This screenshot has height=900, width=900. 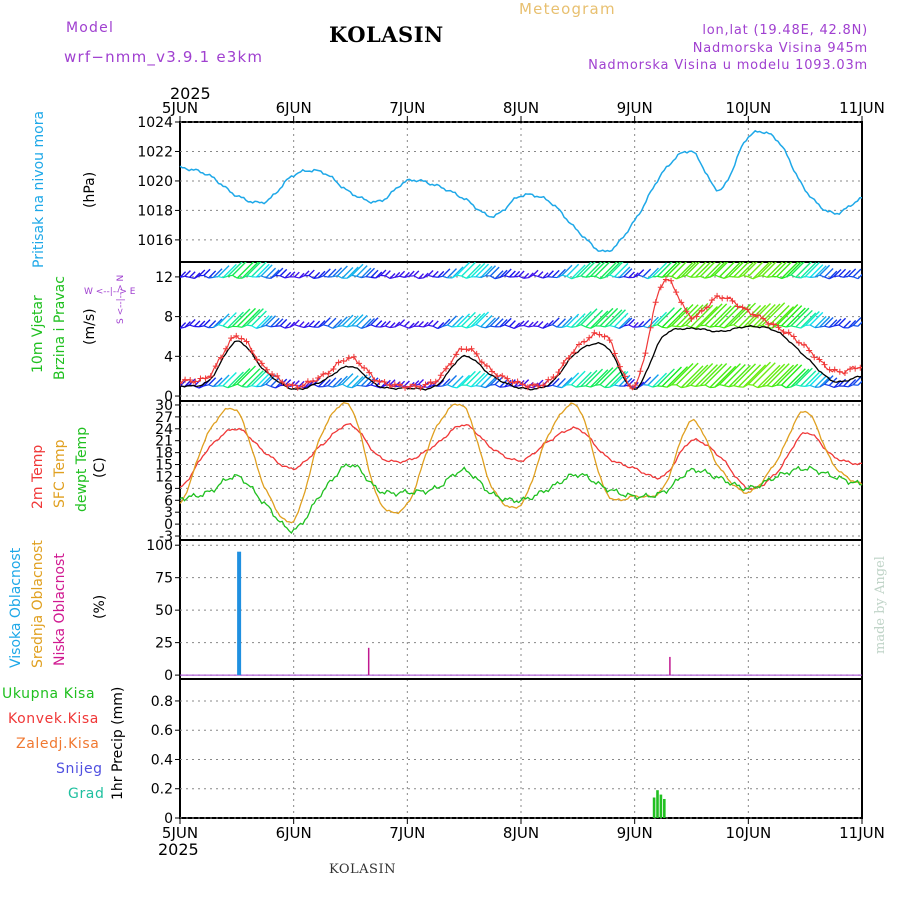 What do you see at coordinates (407, 108) in the screenshot?
I see `x-day-label-top: 7JUN` at bounding box center [407, 108].